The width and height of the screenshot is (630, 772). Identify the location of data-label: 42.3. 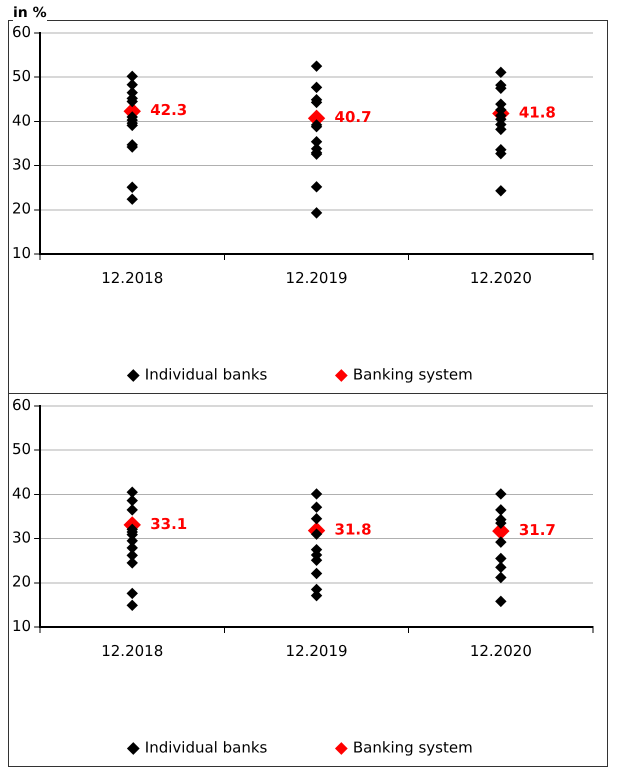
(169, 110).